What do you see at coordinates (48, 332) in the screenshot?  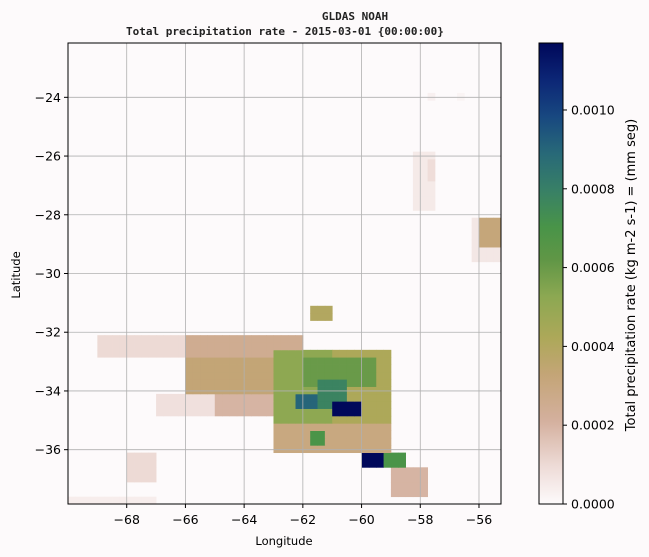 I see `y-tick-label: −32` at bounding box center [48, 332].